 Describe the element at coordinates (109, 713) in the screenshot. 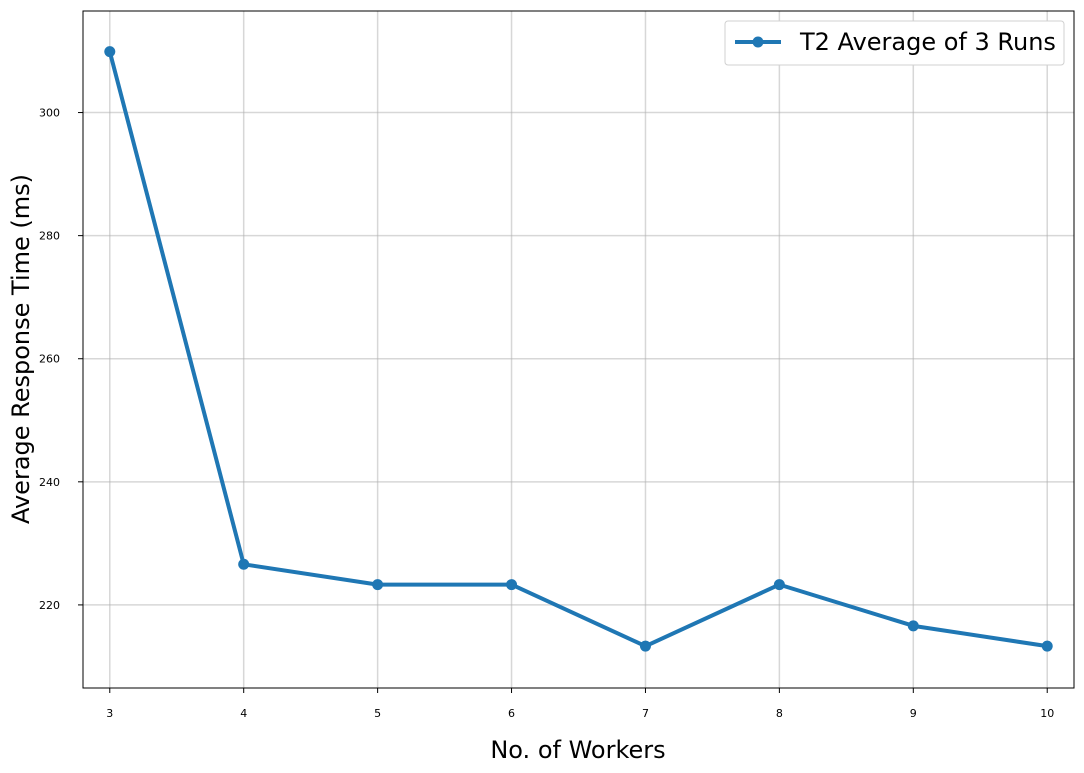

I see `x-tick-label: 3` at that location.